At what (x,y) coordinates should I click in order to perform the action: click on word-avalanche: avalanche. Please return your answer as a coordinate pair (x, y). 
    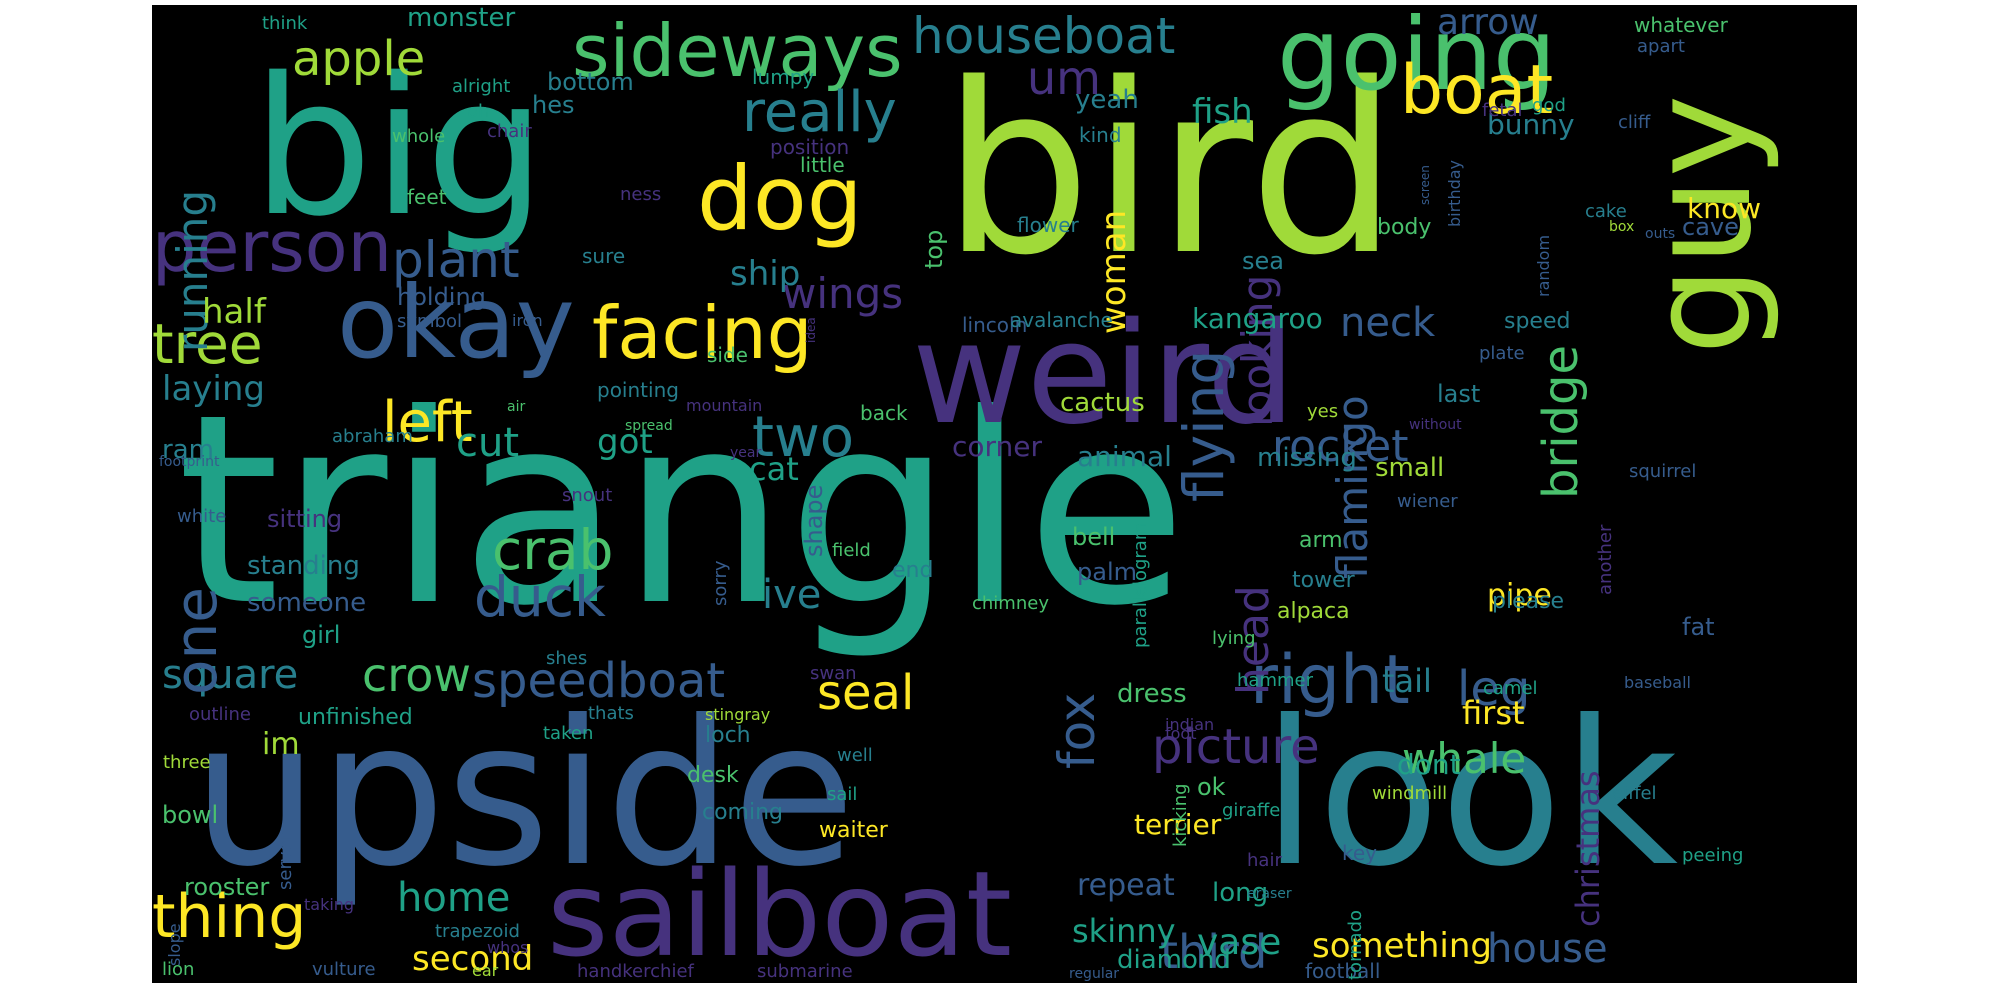
    Looking at the image, I should click on (1061, 320).